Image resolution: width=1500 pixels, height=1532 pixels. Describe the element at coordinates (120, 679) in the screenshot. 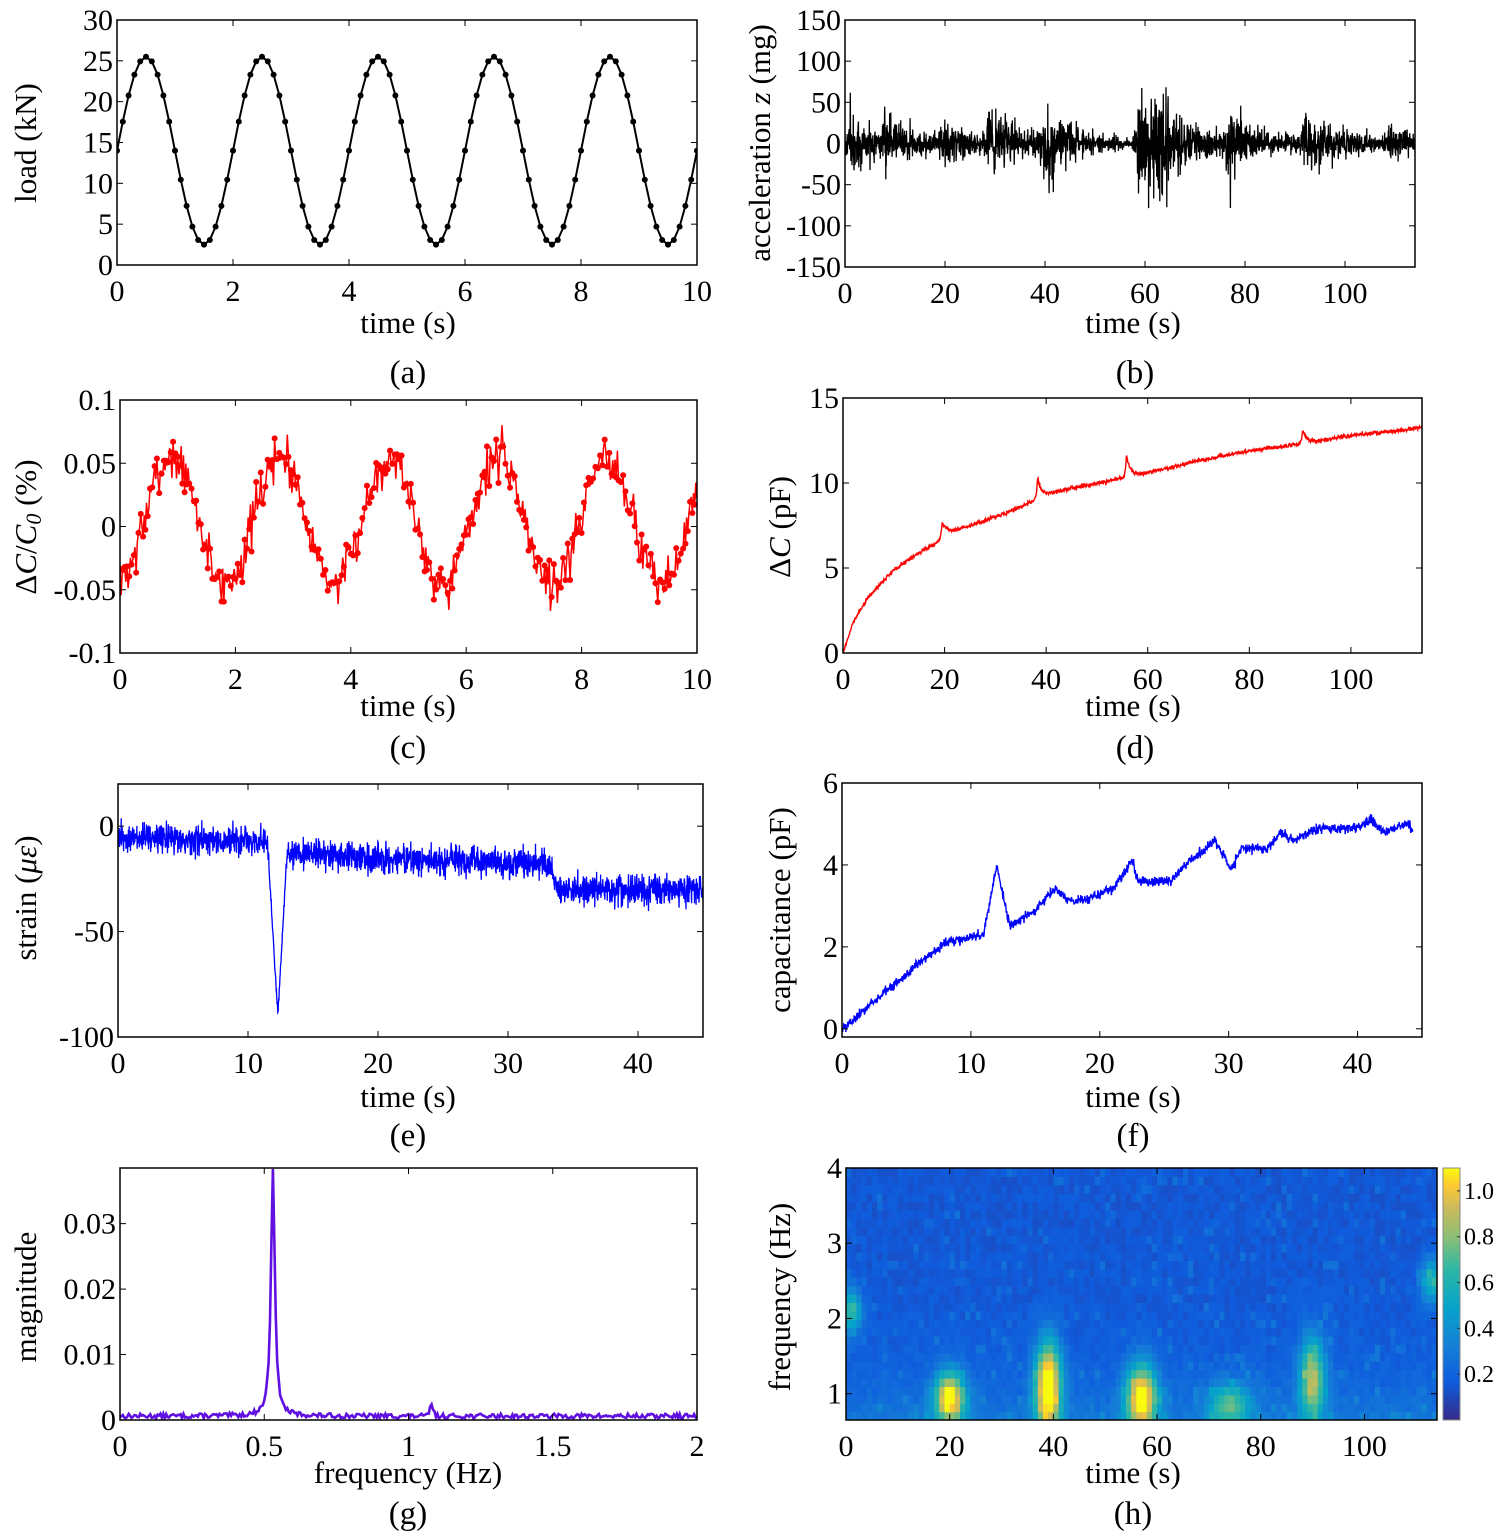

I see `x-tick-label: 0` at that location.